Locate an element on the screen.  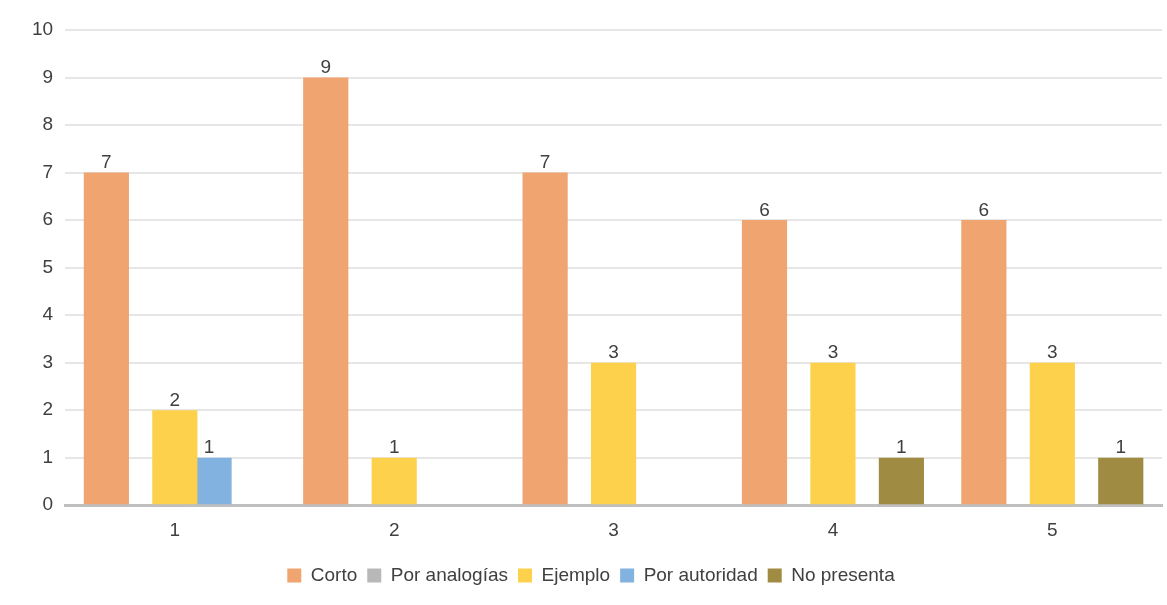
y-tick-label: 8 is located at coordinates (48, 124).